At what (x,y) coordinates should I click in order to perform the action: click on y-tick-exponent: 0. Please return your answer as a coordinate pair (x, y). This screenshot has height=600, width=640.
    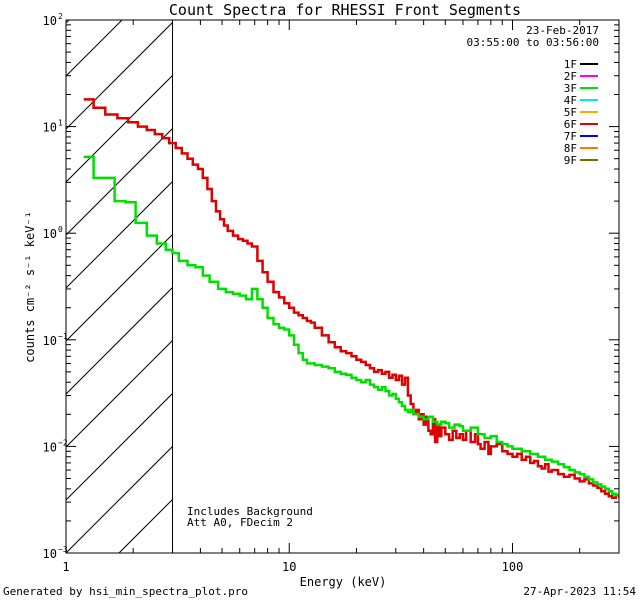
    Looking at the image, I should click on (60, 229).